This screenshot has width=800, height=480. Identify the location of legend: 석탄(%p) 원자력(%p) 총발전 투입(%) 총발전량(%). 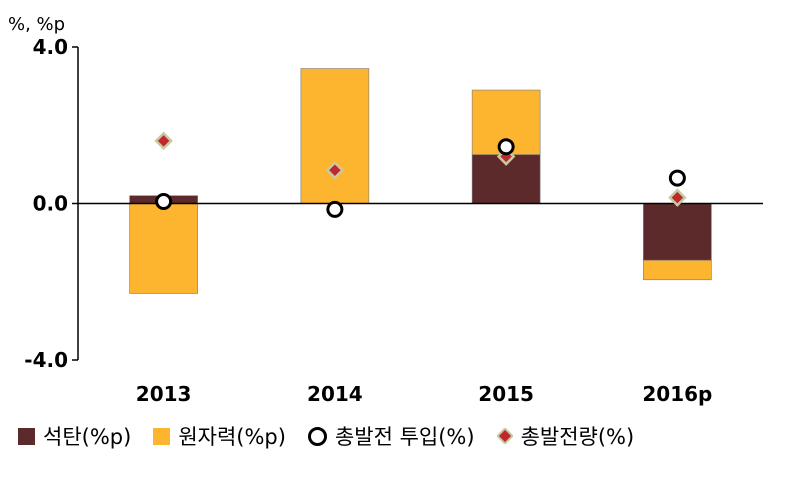
(337, 436).